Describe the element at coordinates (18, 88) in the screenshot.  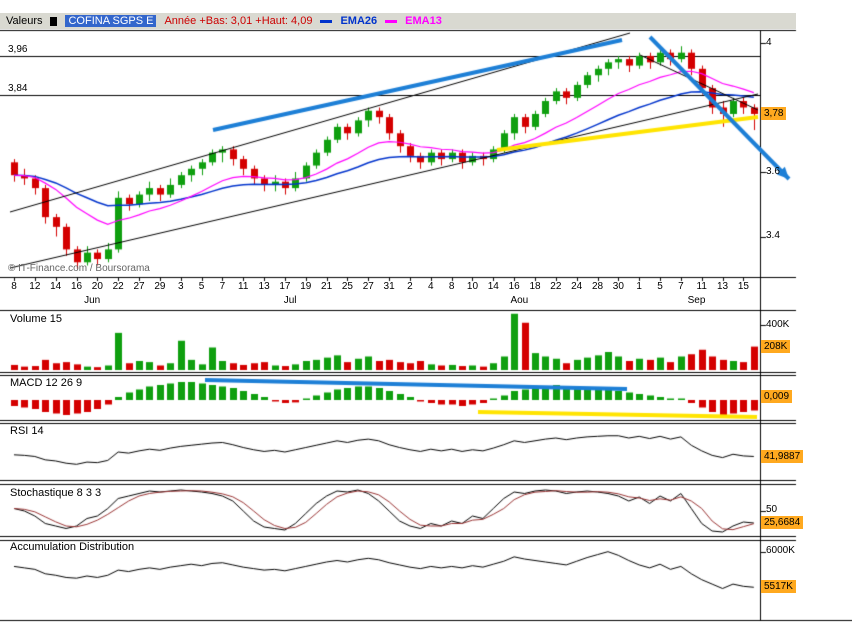
I see `price-level-label-384: 3,84` at that location.